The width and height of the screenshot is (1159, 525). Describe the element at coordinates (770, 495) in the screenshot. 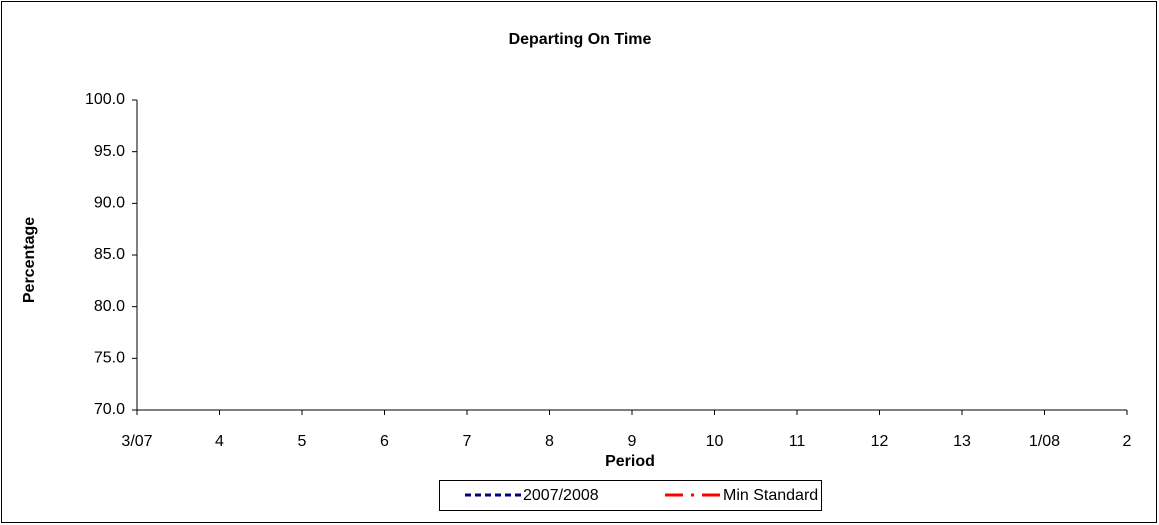

I see `legend-label: Min Standard` at that location.